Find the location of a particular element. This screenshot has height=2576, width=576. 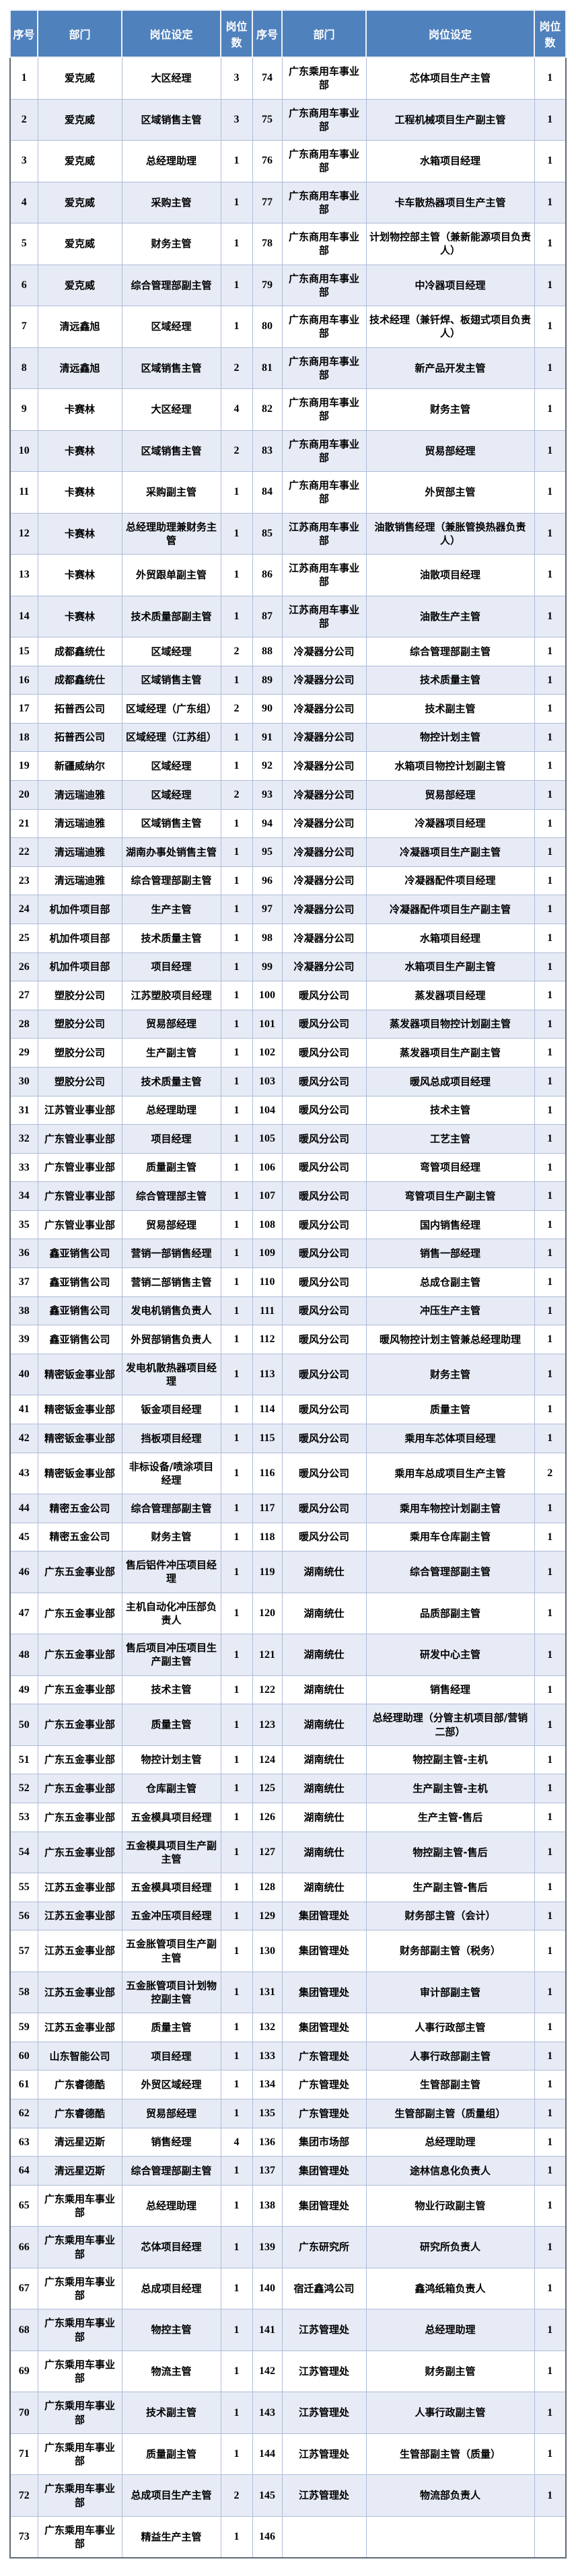

position-cell: 总经理助理兼财务主管 is located at coordinates (171, 533).